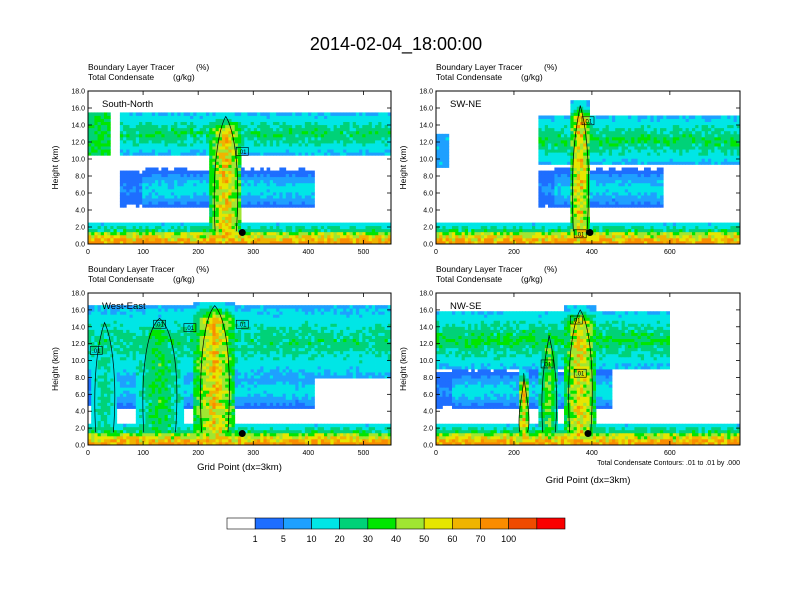  I want to click on x-tick-label: 500, so click(364, 252).